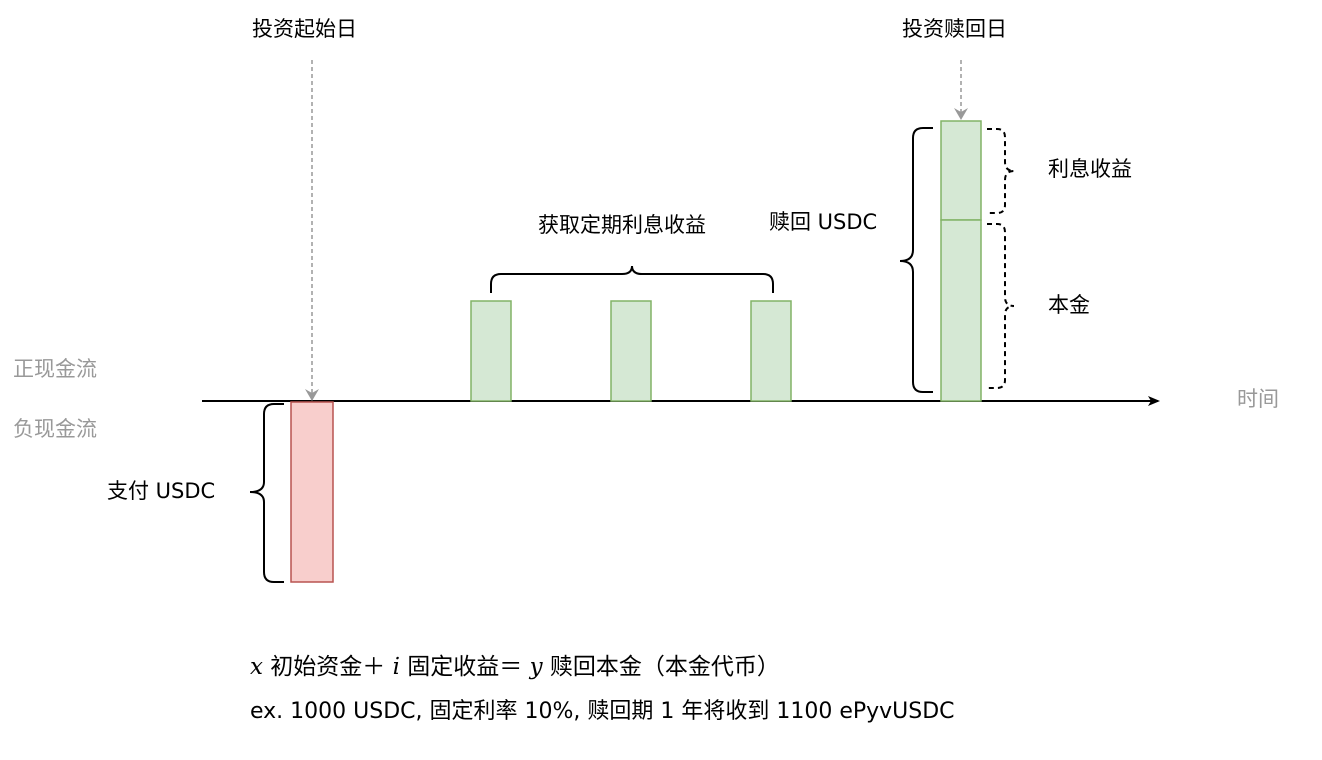 This screenshot has height=760, width=1322. I want to click on redeem-day-pointer-head, so click(961, 114).